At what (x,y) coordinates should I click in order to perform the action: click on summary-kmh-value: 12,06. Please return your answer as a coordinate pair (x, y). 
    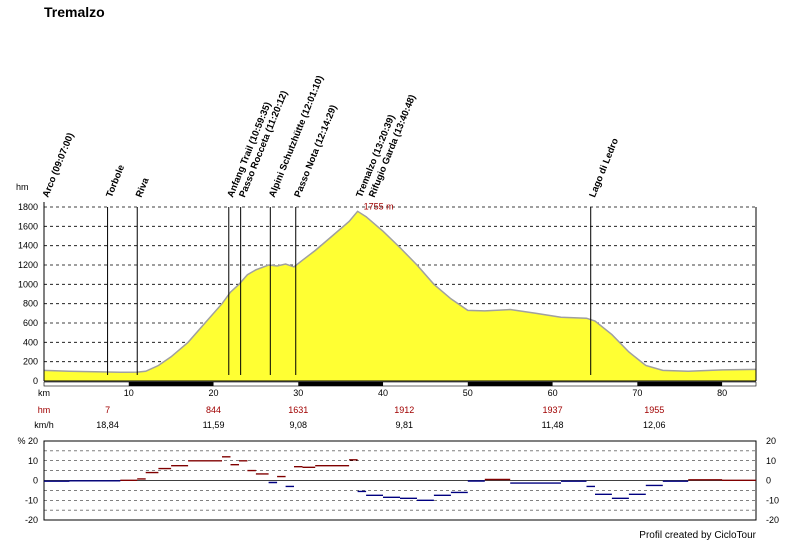
    Looking at the image, I should click on (654, 425).